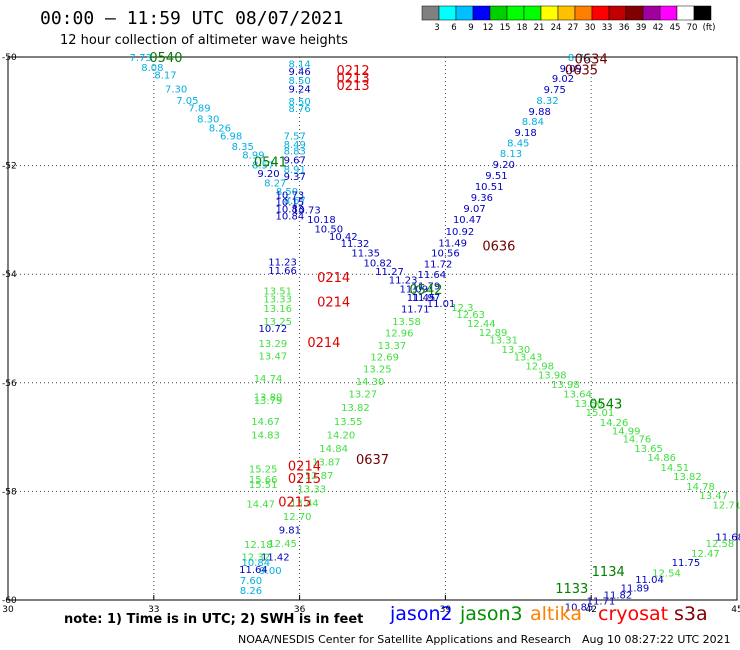 Image resolution: width=740 pixels, height=650 pixels. I want to click on data-point-label: 14.76, so click(637, 440).